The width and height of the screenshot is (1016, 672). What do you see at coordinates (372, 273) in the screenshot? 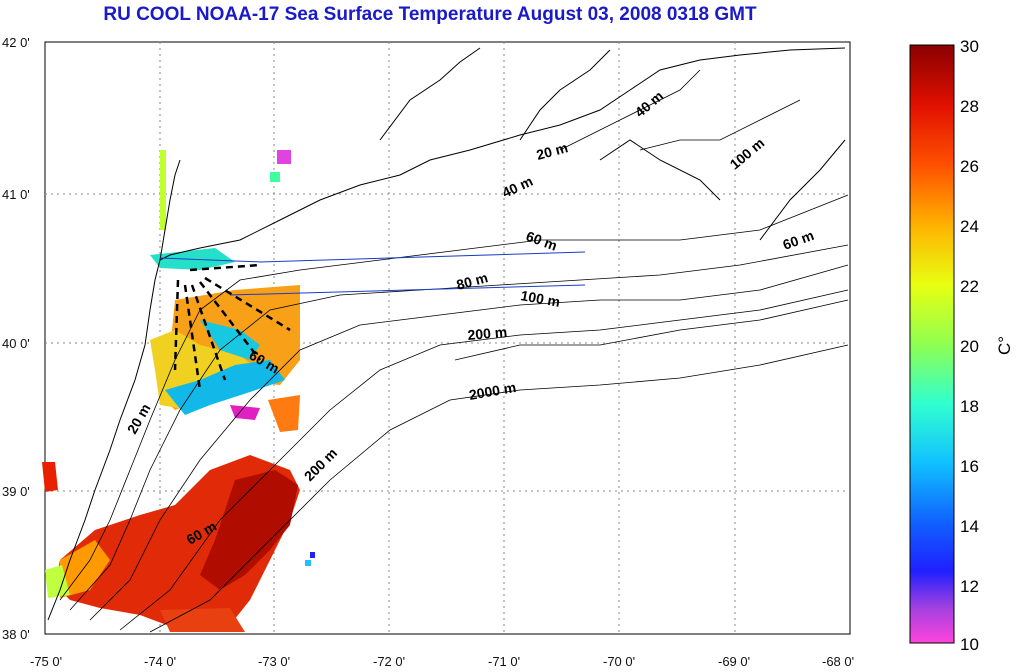
I see `transect-lines` at bounding box center [372, 273].